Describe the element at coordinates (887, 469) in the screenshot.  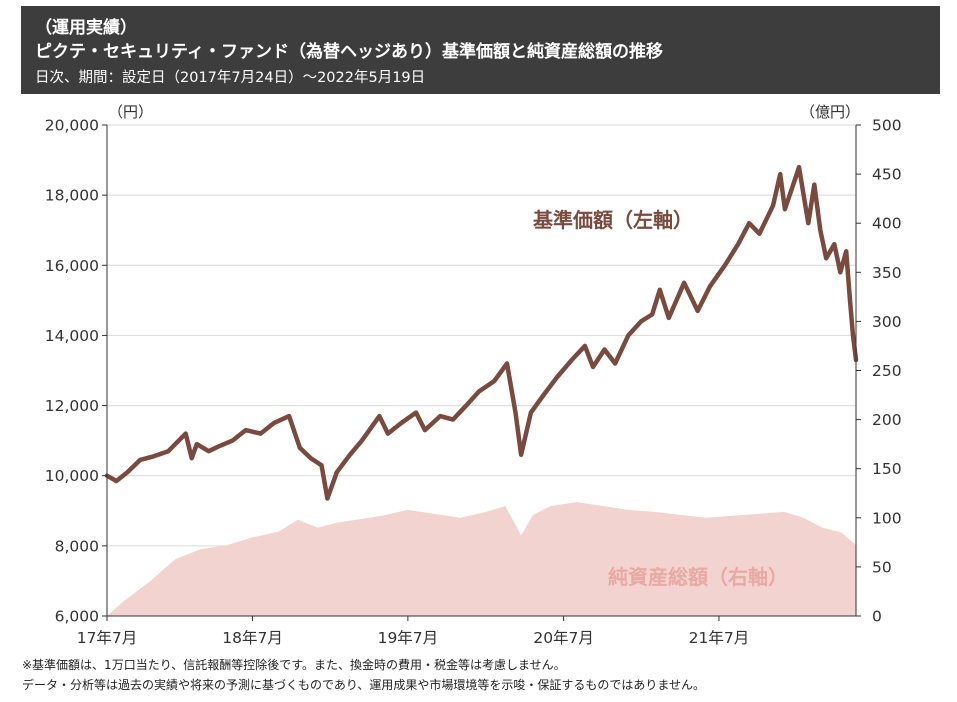
I see `right-tick-label: 150` at that location.